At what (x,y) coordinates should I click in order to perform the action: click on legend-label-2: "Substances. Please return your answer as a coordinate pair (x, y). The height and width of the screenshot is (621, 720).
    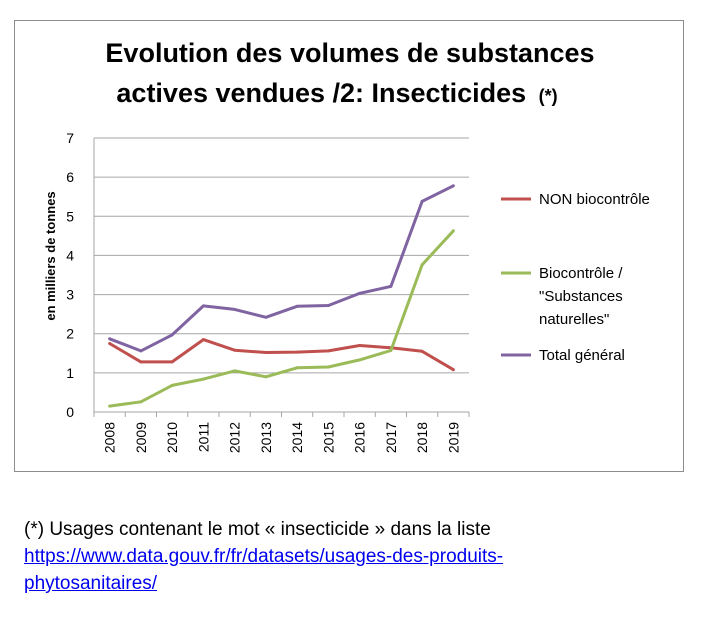
    Looking at the image, I should click on (581, 296).